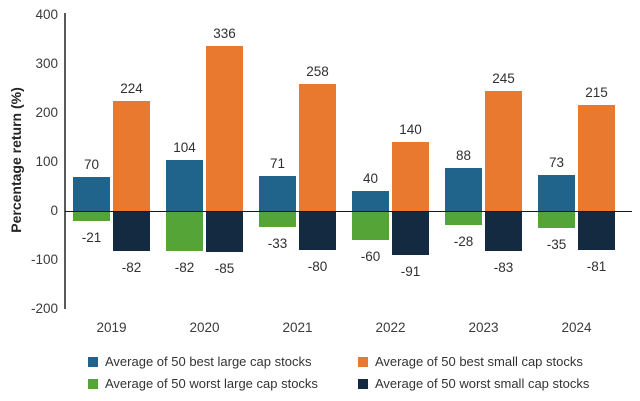  I want to click on bar-series3-2021, so click(317, 230).